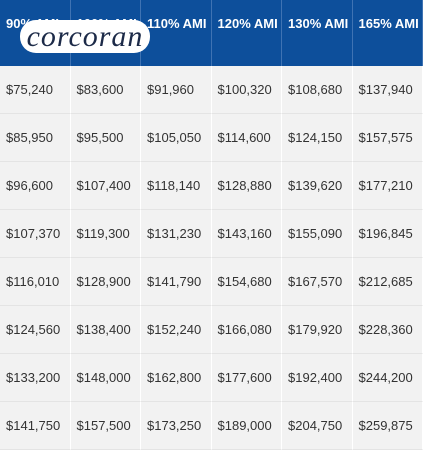 This screenshot has height=450, width=423. I want to click on table-cell: $179,920, so click(317, 330).